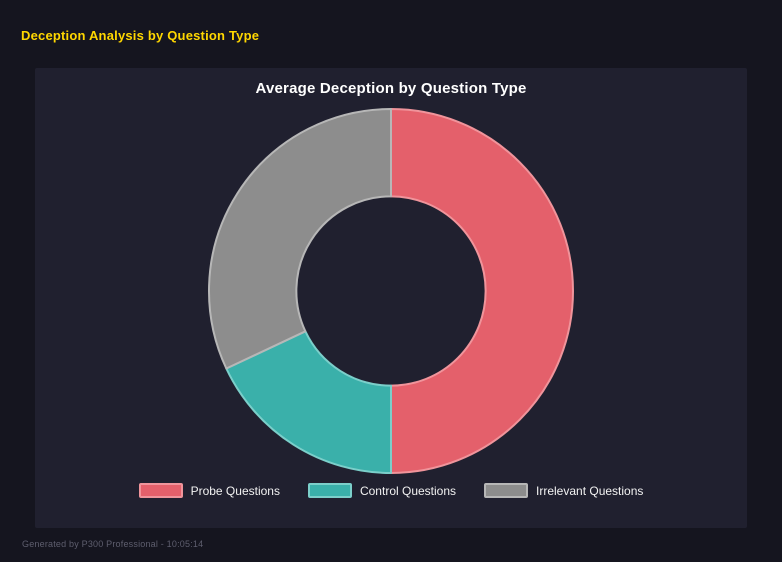  I want to click on chart-title: Average Deception by Question Type, so click(391, 88).